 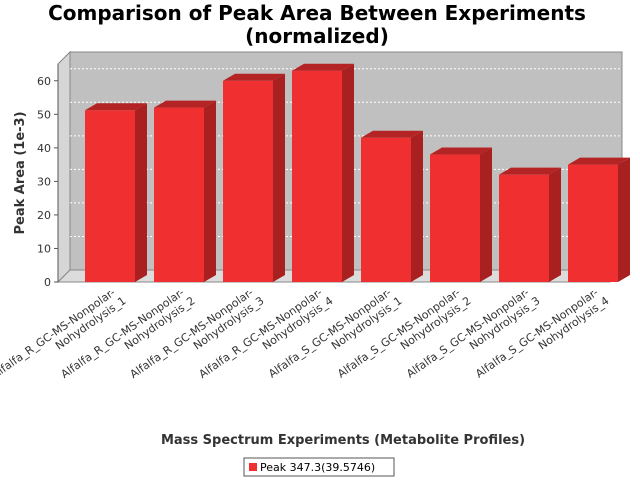 What do you see at coordinates (20, 172) in the screenshot?
I see `y-axis-label: Peak Area (1e-3)` at bounding box center [20, 172].